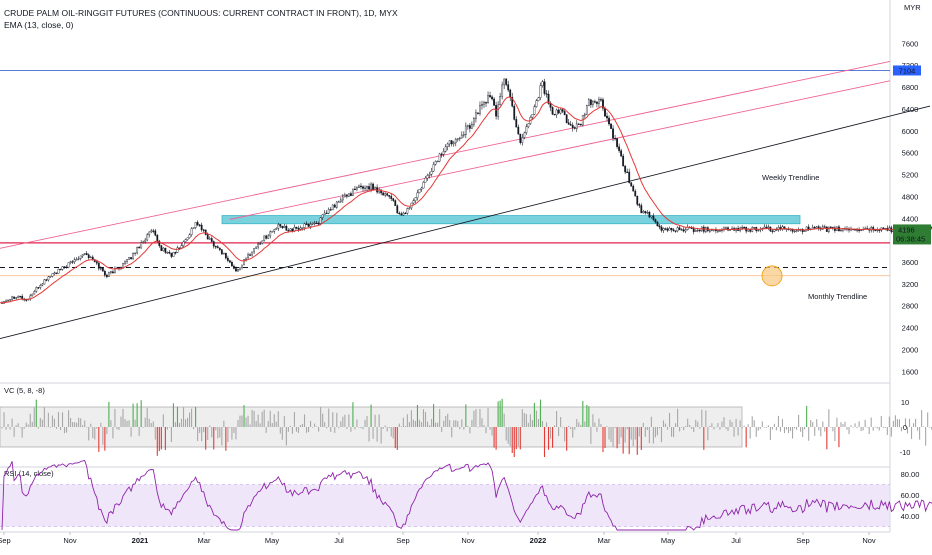 The height and width of the screenshot is (555, 932). Describe the element at coordinates (910, 153) in the screenshot. I see `price-tick-label: 5600` at that location.